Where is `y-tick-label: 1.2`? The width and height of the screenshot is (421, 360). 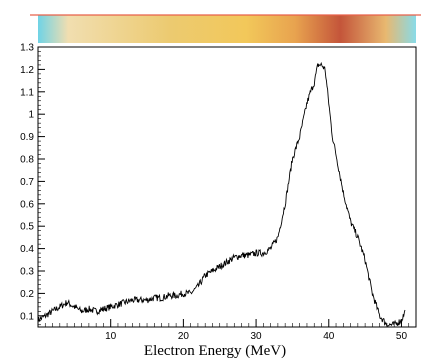
y-tick-label: 1.2 is located at coordinates (27, 70).